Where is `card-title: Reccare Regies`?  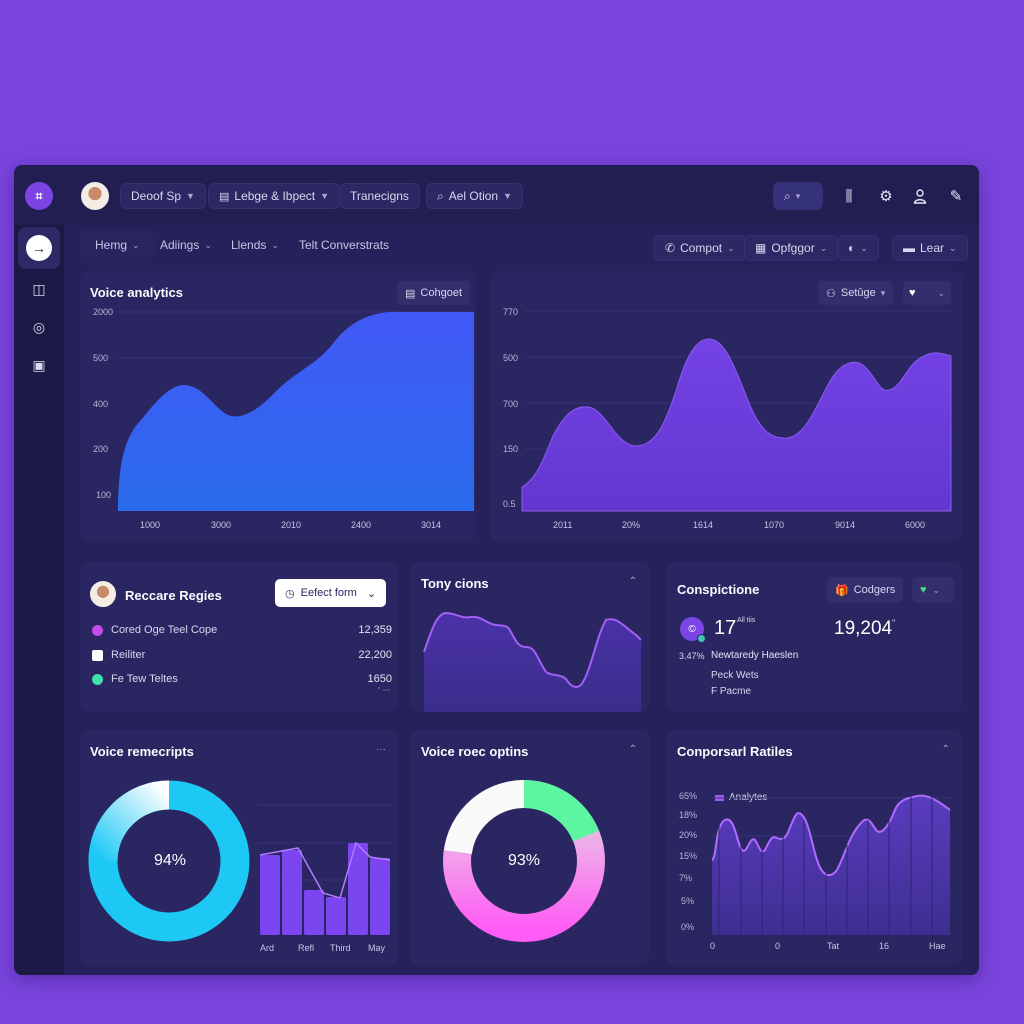
card-title: Reccare Regies is located at coordinates (173, 595).